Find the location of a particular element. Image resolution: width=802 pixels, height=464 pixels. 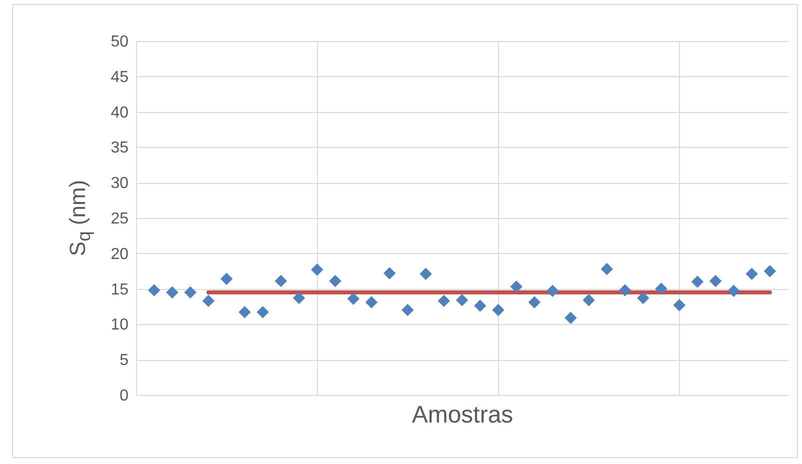

y-tick-label: 35 is located at coordinates (119, 148).